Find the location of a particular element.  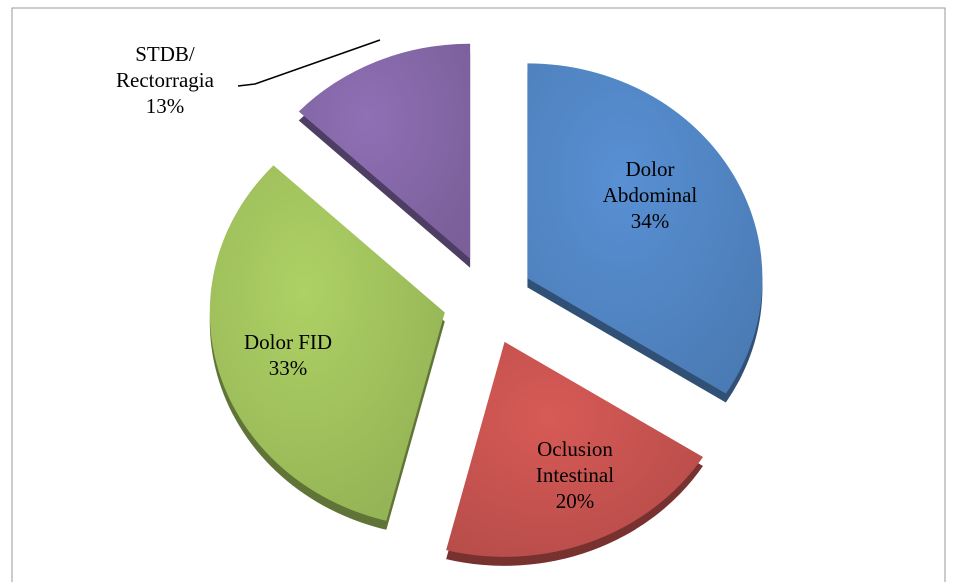

data-label: Oclusion Intestinal 20% is located at coordinates (575, 475).